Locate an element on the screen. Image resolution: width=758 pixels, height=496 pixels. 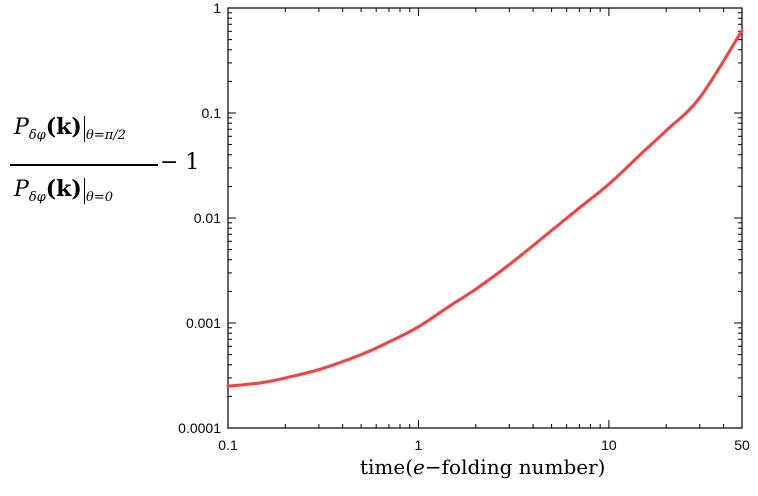
x-label-italic: e is located at coordinates (419, 467).